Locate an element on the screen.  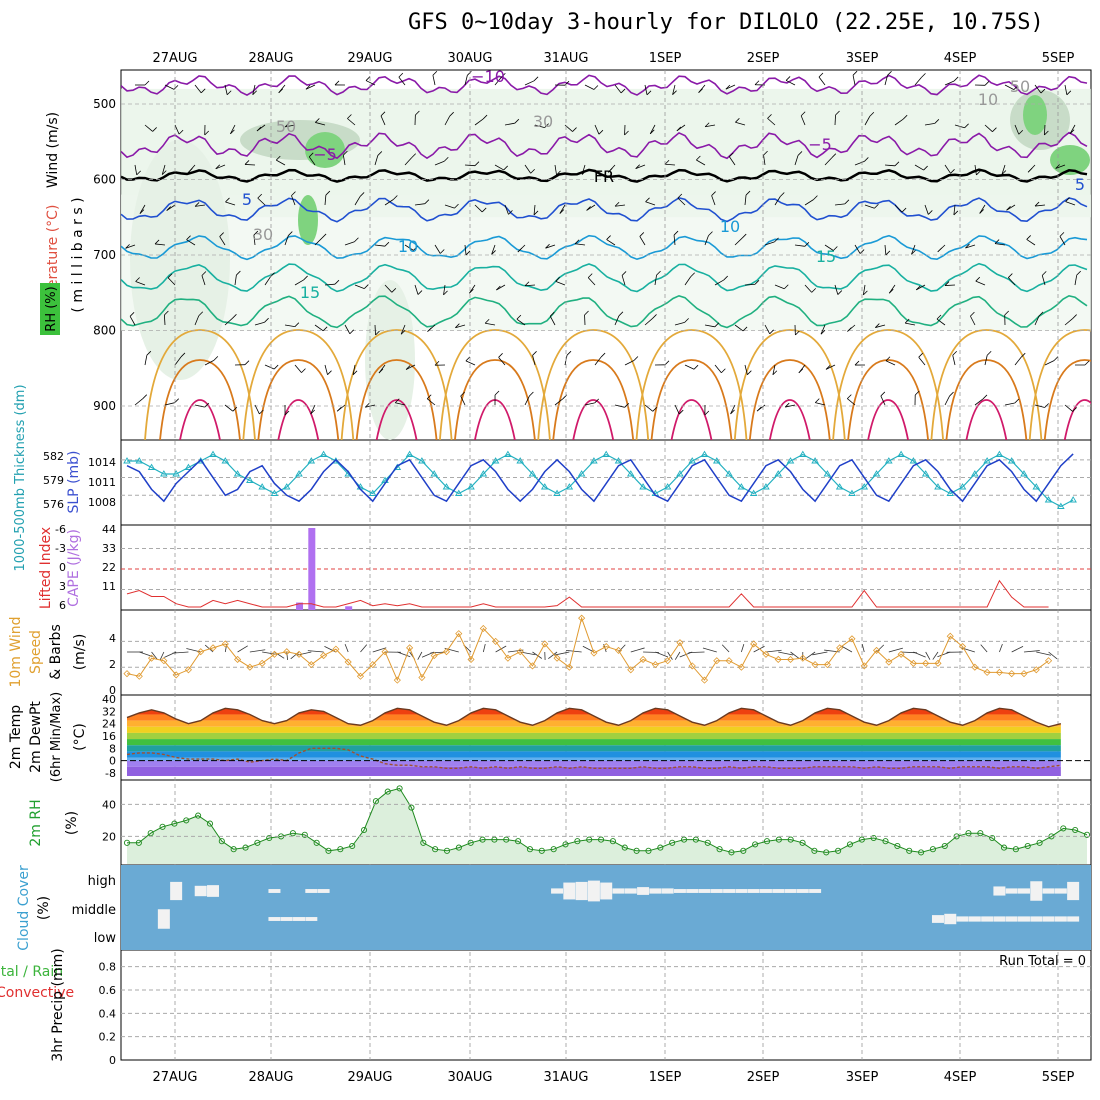
date-label-bottom: 5SEP is located at coordinates (1058, 1077).